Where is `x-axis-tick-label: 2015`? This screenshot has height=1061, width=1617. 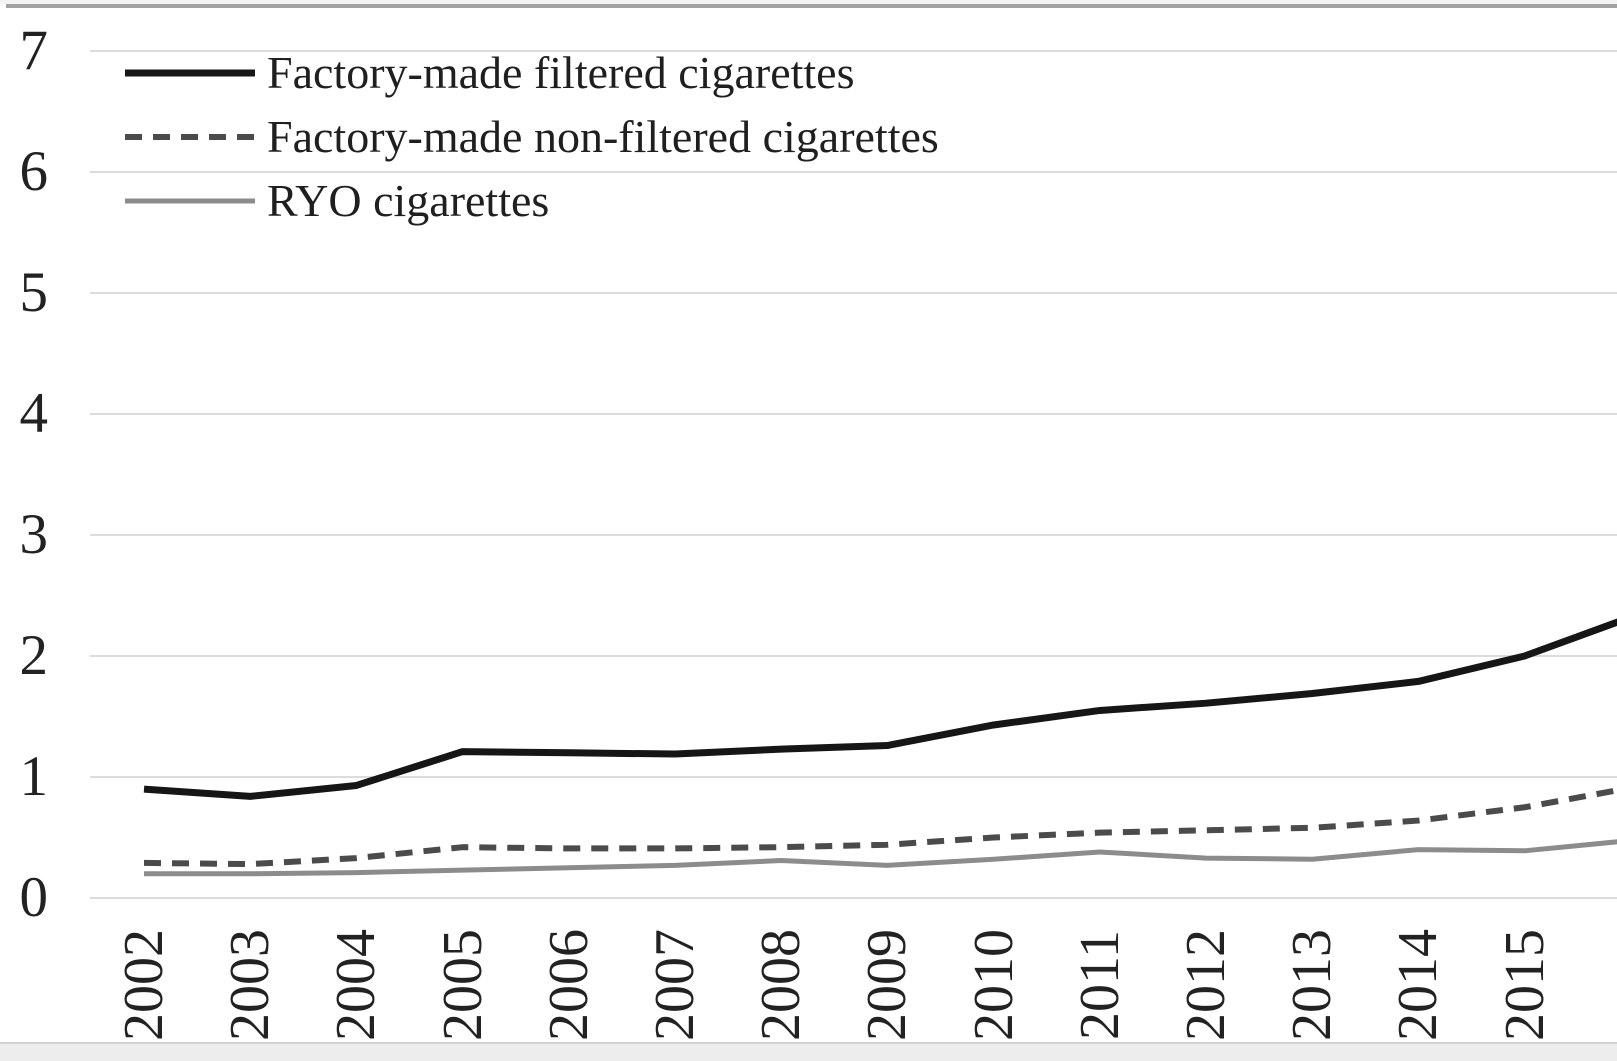 x-axis-tick-label: 2015 is located at coordinates (1524, 985).